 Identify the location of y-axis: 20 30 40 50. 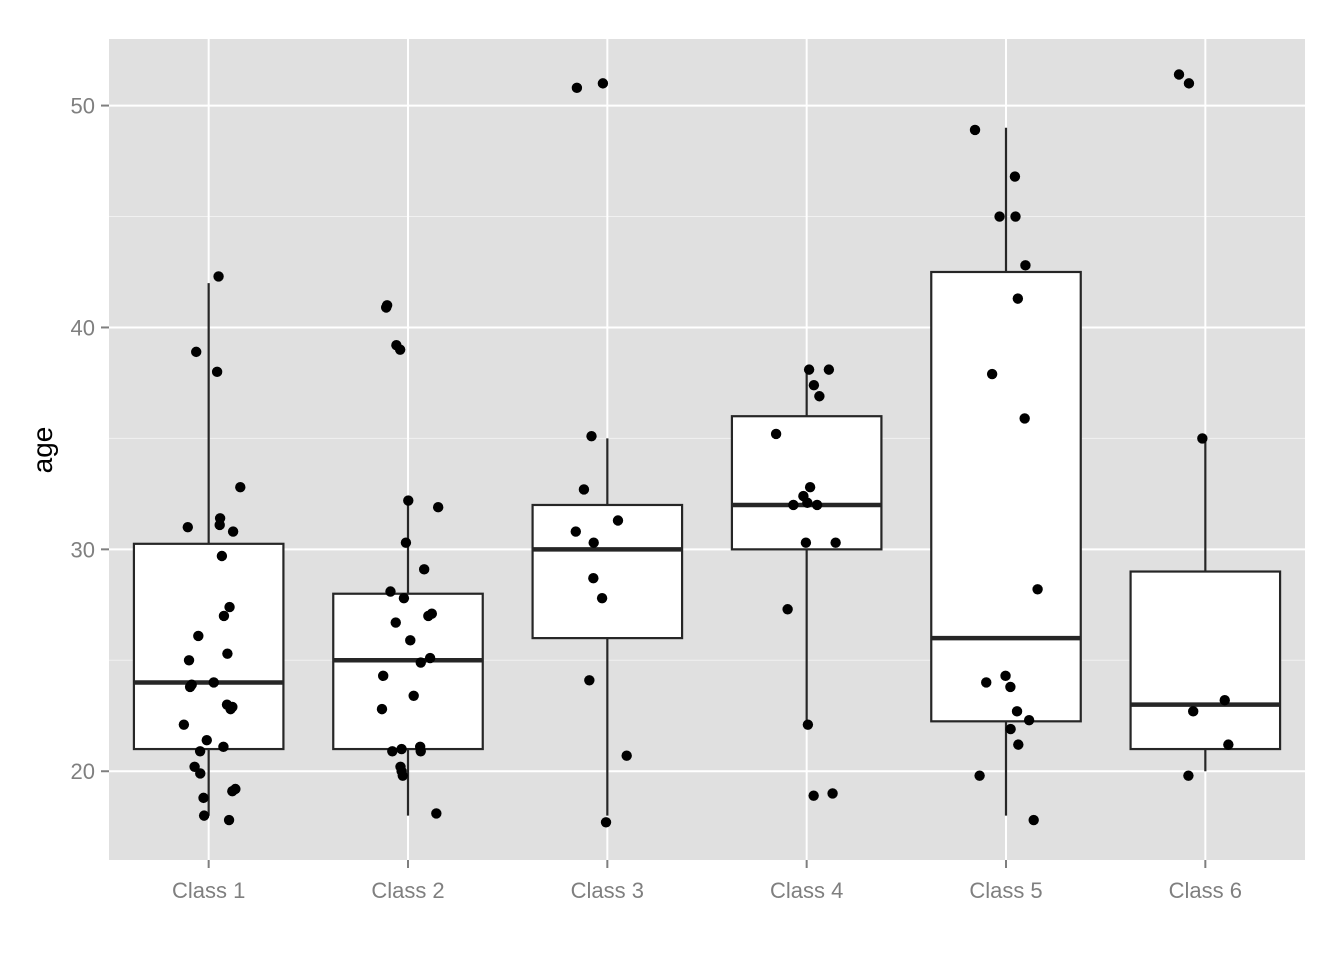
(90, 439).